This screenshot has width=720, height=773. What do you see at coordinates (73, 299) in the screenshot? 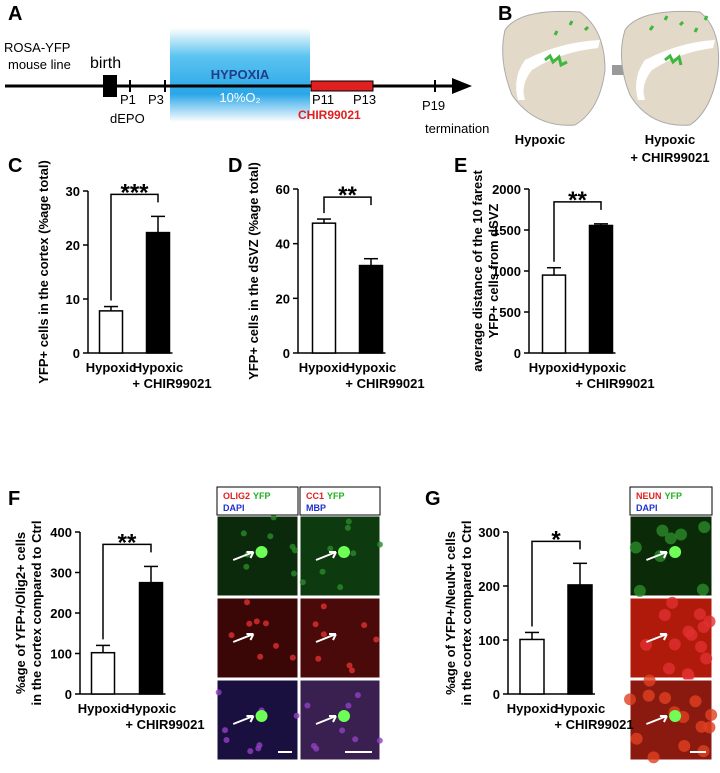
I see `y-tick-label: 10` at bounding box center [73, 299].